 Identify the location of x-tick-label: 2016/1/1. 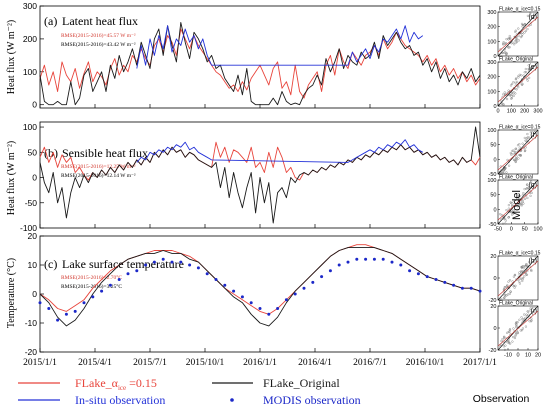
(260, 363).